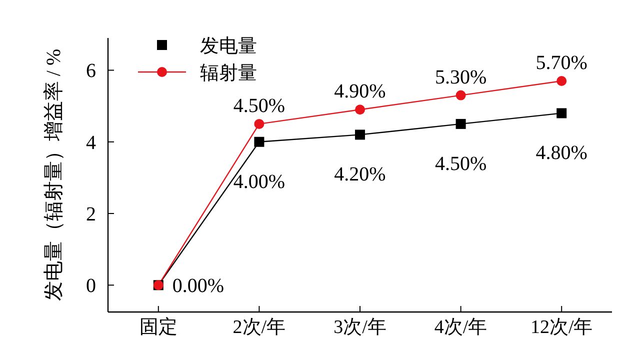 This screenshot has height=337, width=642. Describe the element at coordinates (91, 143) in the screenshot. I see `y-tick-label: 4` at that location.